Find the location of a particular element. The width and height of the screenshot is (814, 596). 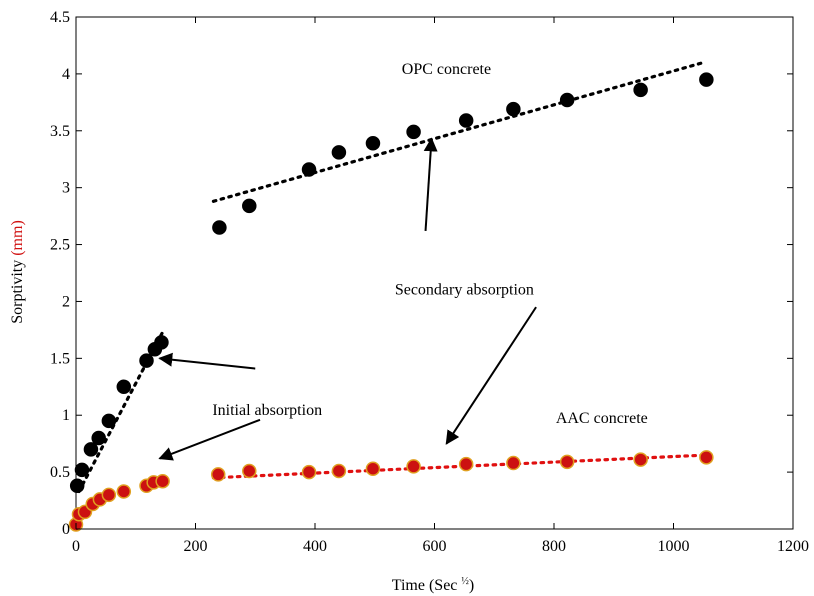

y-tick-label: 3 is located at coordinates (66, 188).